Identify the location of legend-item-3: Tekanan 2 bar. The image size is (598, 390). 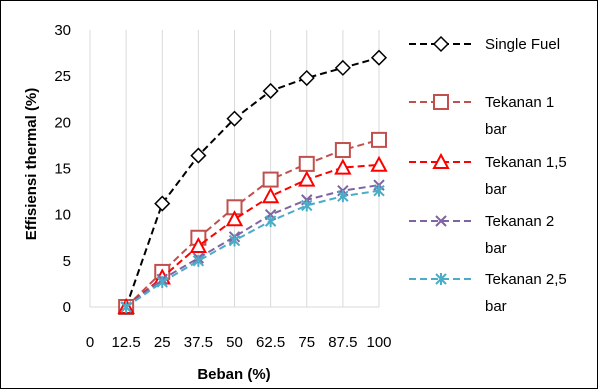
(481, 235).